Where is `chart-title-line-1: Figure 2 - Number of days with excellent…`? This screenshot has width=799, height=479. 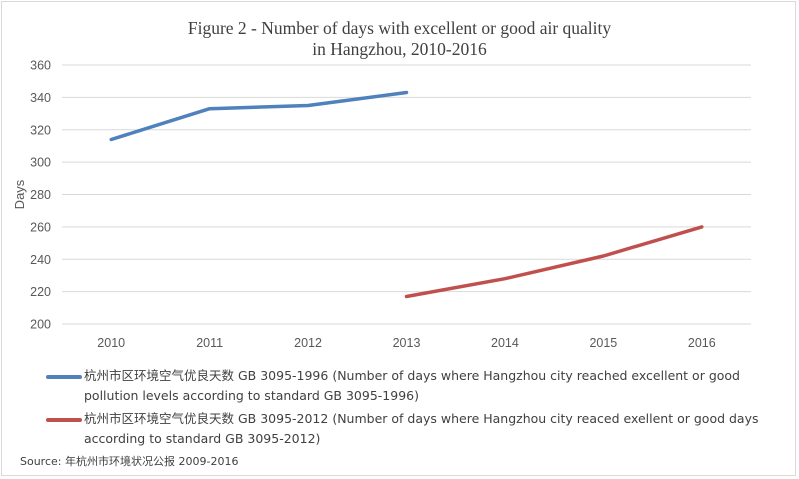 chart-title-line-1: Figure 2 - Number of days with excellent… is located at coordinates (399, 28).